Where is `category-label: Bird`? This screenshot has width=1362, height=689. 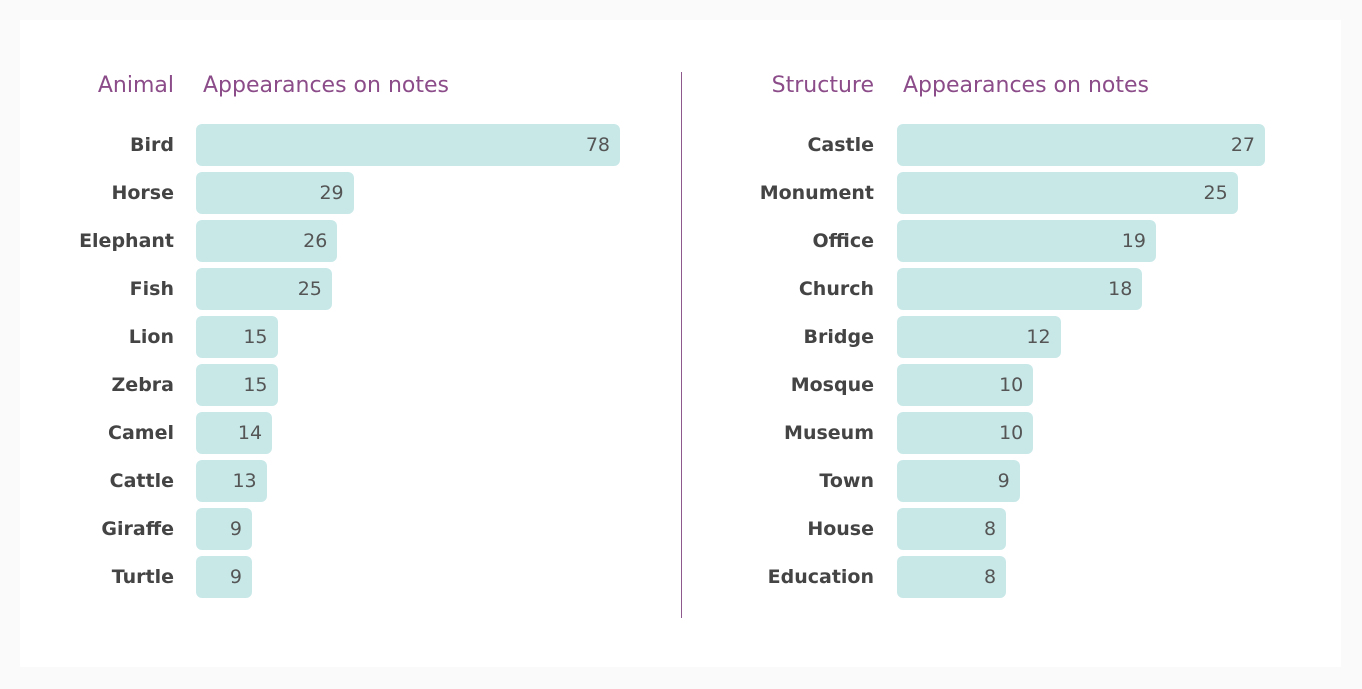 category-label: Bird is located at coordinates (152, 145).